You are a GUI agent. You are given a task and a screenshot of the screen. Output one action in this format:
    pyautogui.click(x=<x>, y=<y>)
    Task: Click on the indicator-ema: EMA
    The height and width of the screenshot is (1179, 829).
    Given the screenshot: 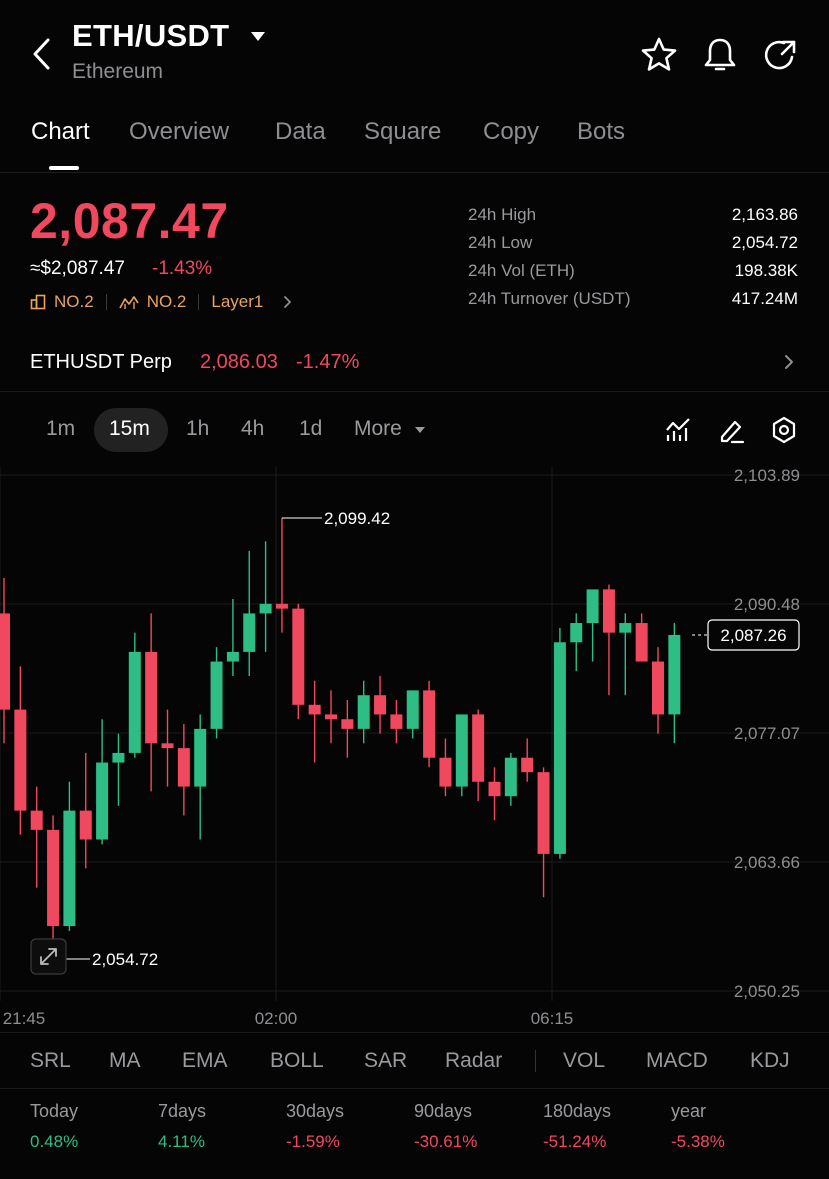 What is the action you would take?
    pyautogui.click(x=205, y=1060)
    